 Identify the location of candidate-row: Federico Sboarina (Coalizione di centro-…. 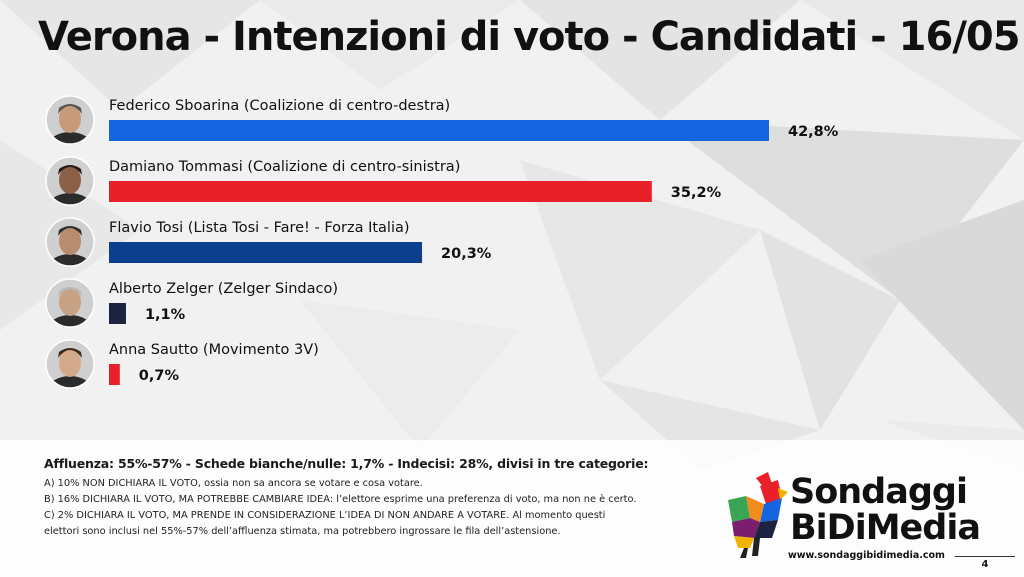
(442, 120).